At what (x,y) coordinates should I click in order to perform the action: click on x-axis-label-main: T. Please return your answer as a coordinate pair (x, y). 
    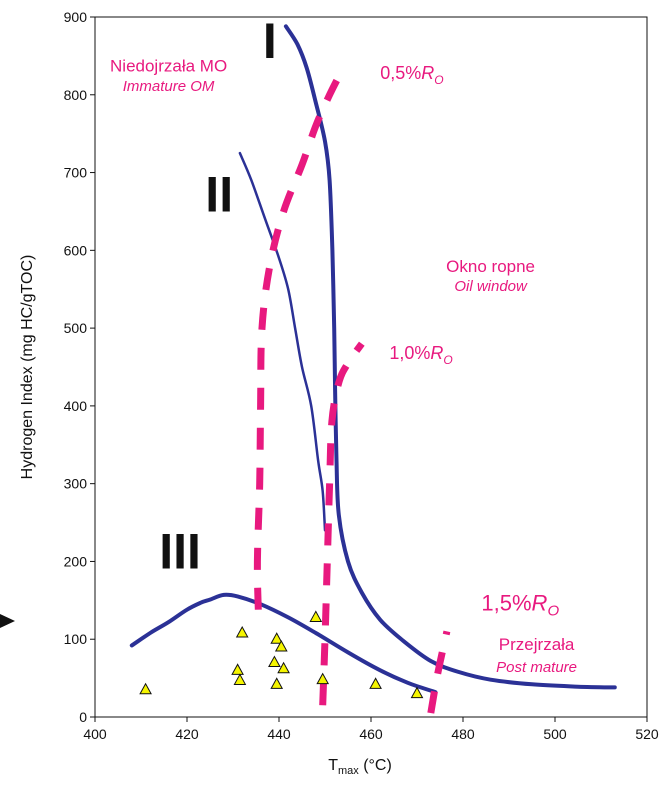
    Looking at the image, I should click on (333, 765).